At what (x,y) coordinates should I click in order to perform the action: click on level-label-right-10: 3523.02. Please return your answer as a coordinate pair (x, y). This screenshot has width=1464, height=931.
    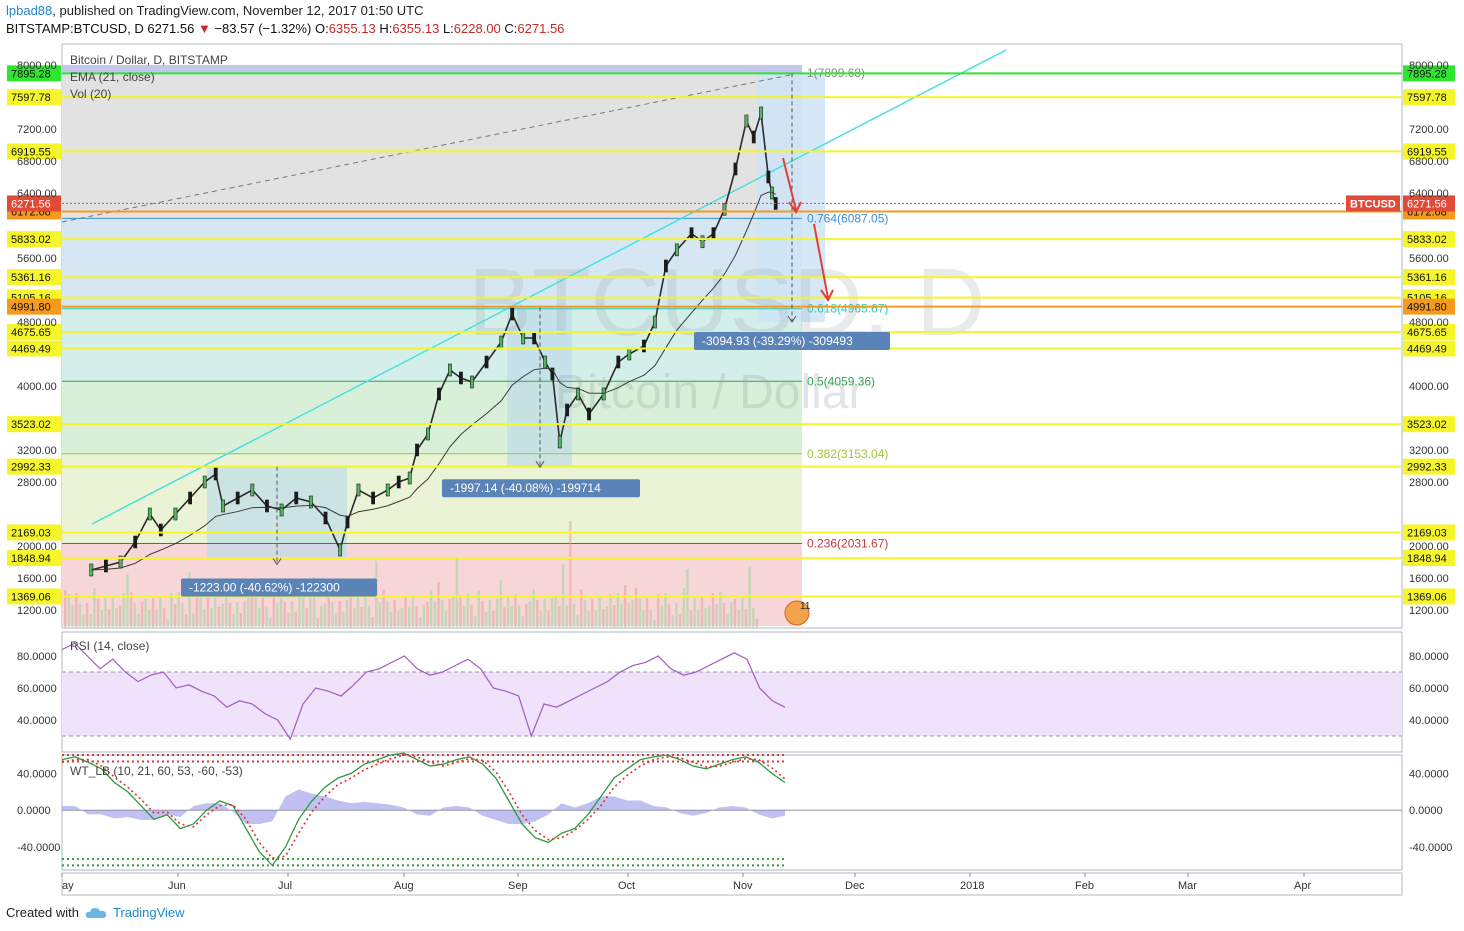
    Looking at the image, I should click on (1427, 425).